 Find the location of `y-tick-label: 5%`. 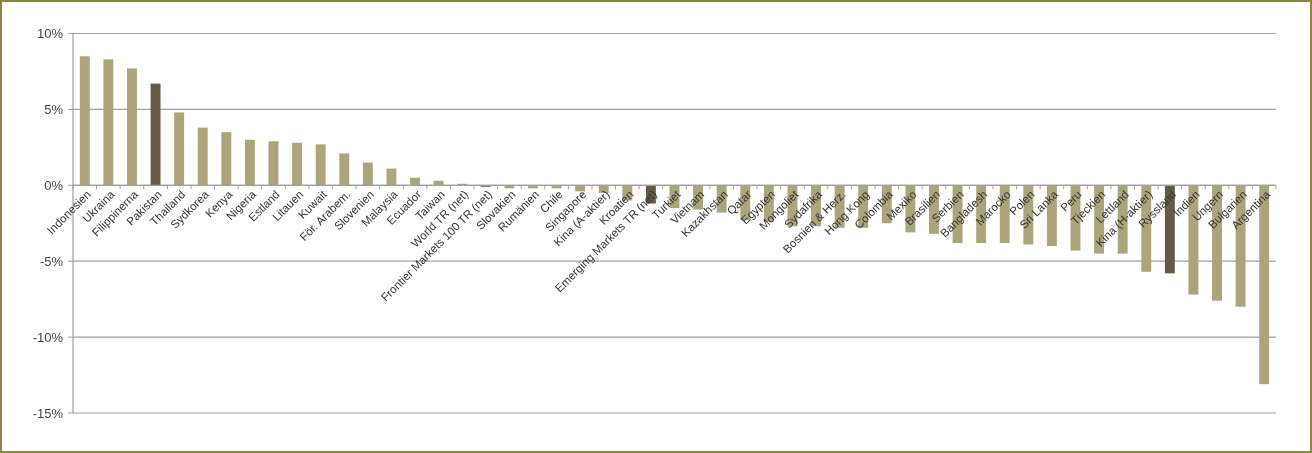

y-tick-label: 5% is located at coordinates (54, 109).